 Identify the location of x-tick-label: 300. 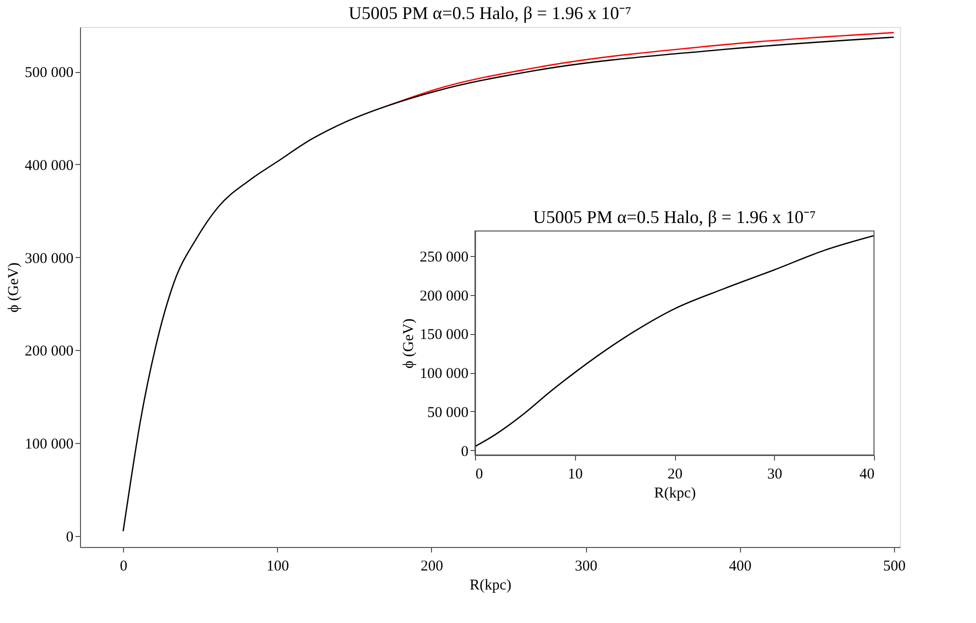
(586, 566).